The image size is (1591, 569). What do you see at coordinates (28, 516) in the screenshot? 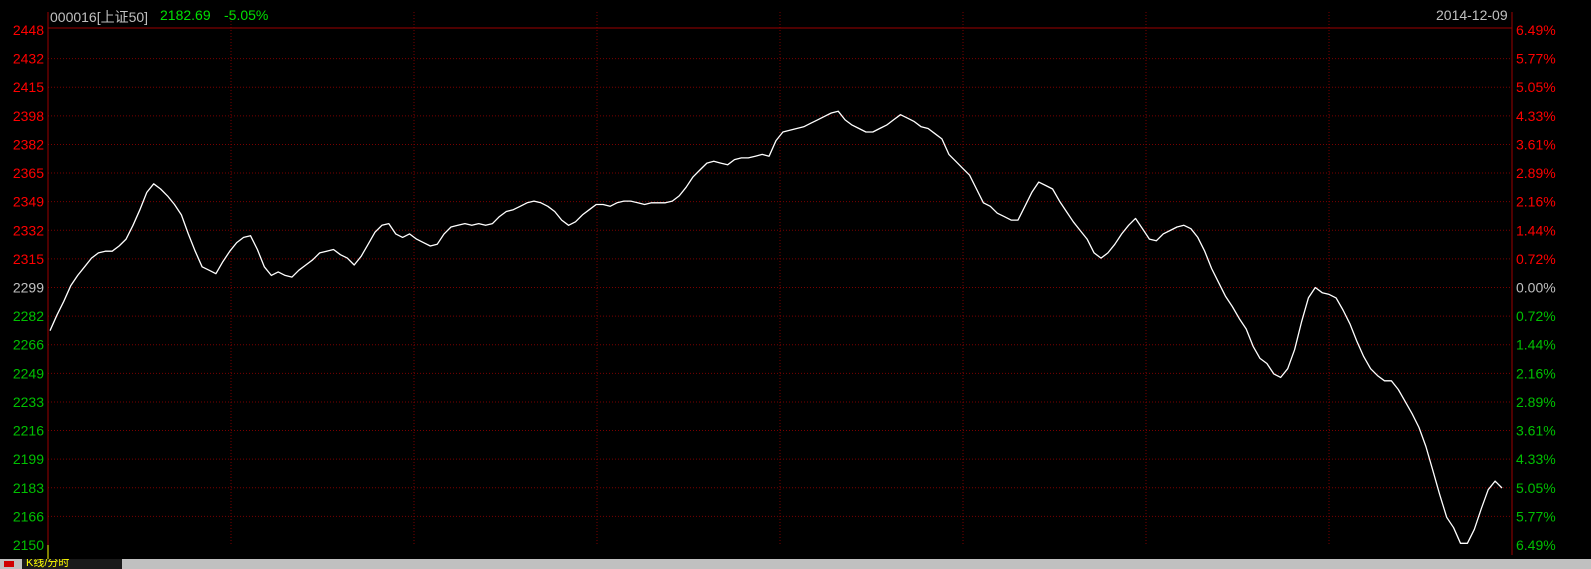
I see `left-tick-label: 2166` at bounding box center [28, 516].